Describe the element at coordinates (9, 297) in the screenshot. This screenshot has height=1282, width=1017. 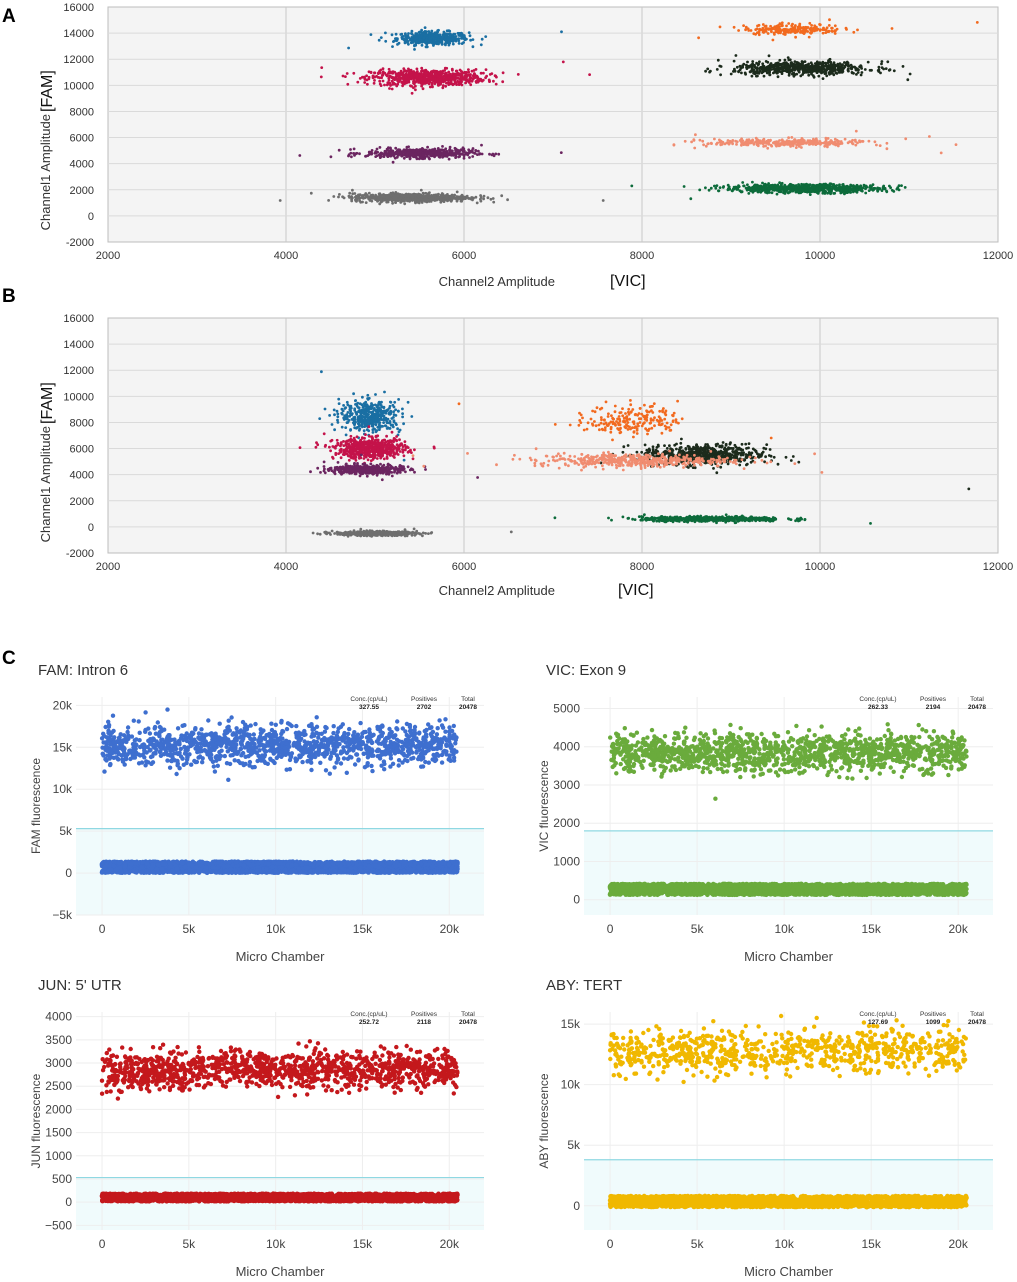
I see `panel-letter-b: B` at that location.